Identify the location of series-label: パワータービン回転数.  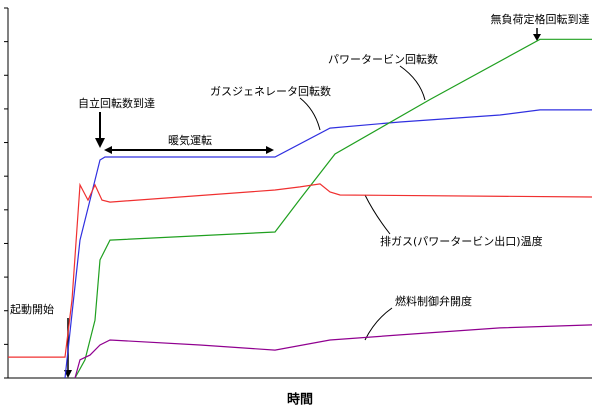
(383, 59).